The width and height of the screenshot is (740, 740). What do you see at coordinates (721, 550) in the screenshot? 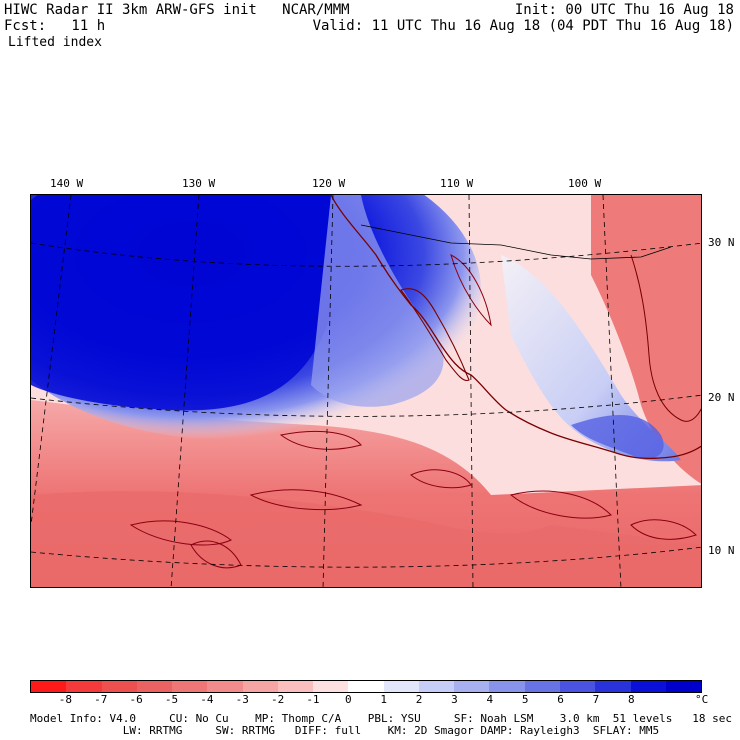
I see `lat-label-10n: 10 N` at bounding box center [721, 550].